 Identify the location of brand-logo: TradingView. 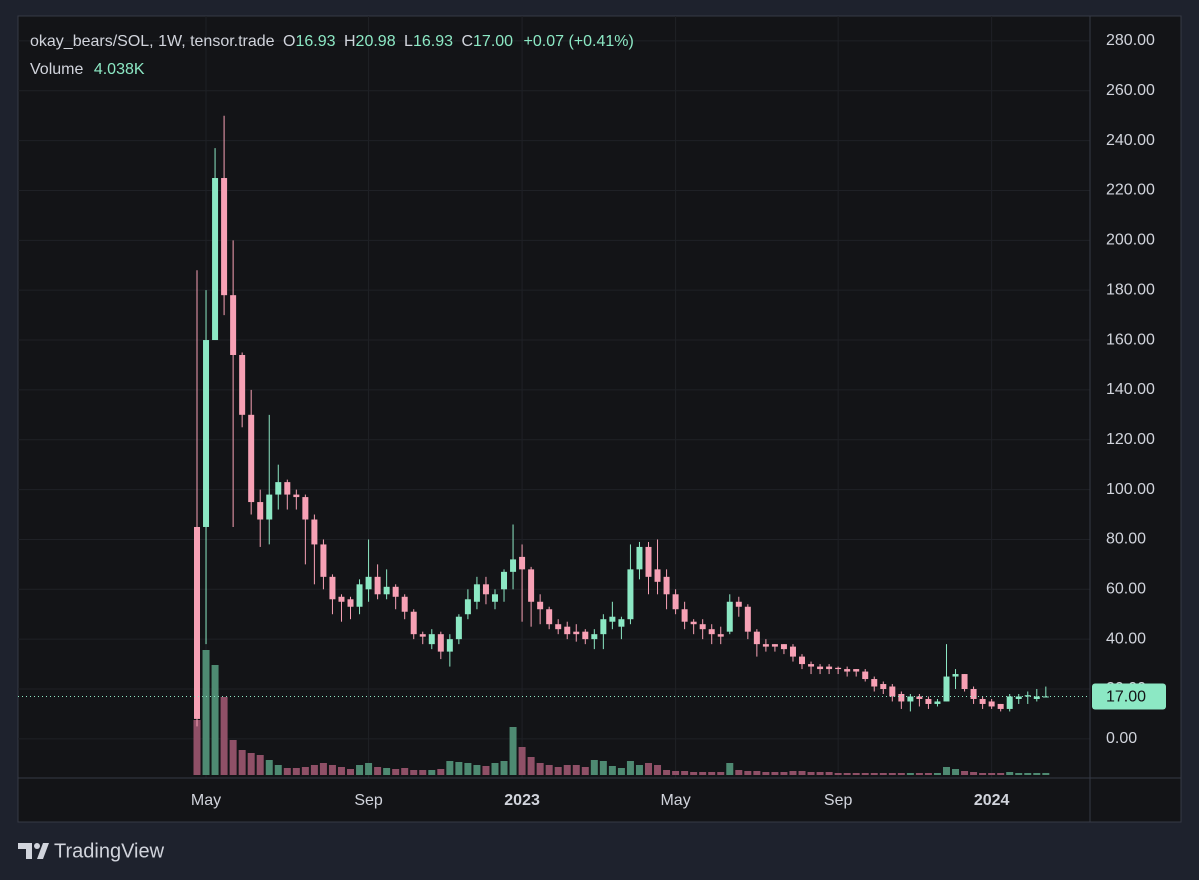
(91, 851).